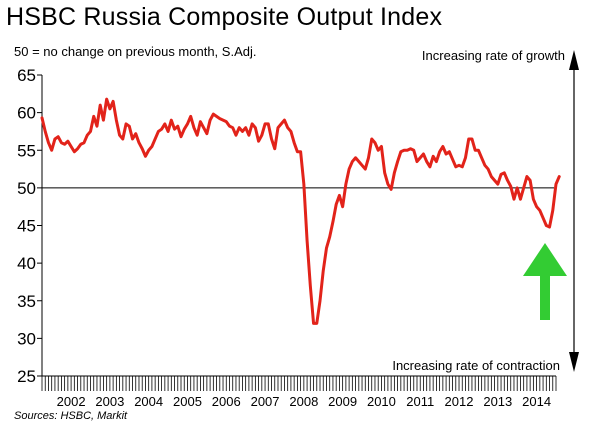 The height and width of the screenshot is (429, 596). What do you see at coordinates (26, 376) in the screenshot?
I see `y-tick-label: 25` at bounding box center [26, 376].